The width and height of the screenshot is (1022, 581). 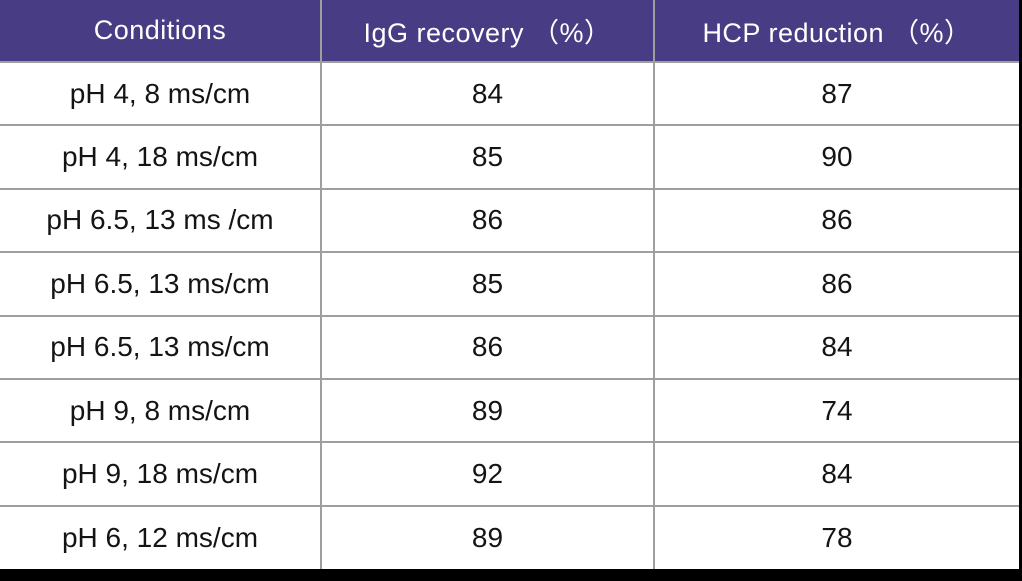 I want to click on condition-cell: pH 4, 8 ms/cm, so click(x=161, y=93).